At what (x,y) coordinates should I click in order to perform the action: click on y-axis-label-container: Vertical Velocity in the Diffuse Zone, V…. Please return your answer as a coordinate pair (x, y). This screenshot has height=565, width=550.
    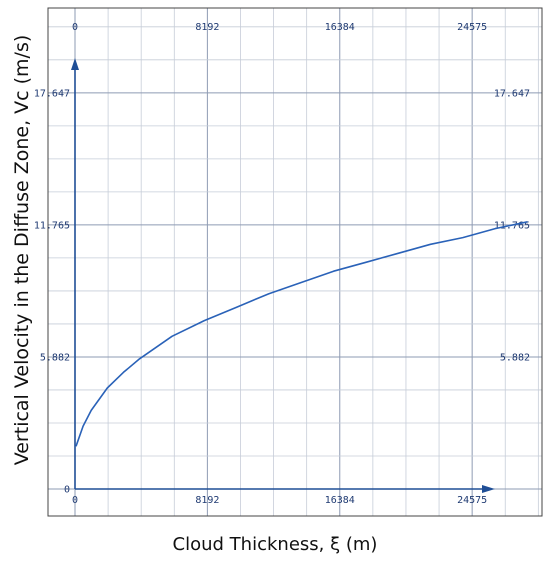
    Looking at the image, I should click on (22, 250).